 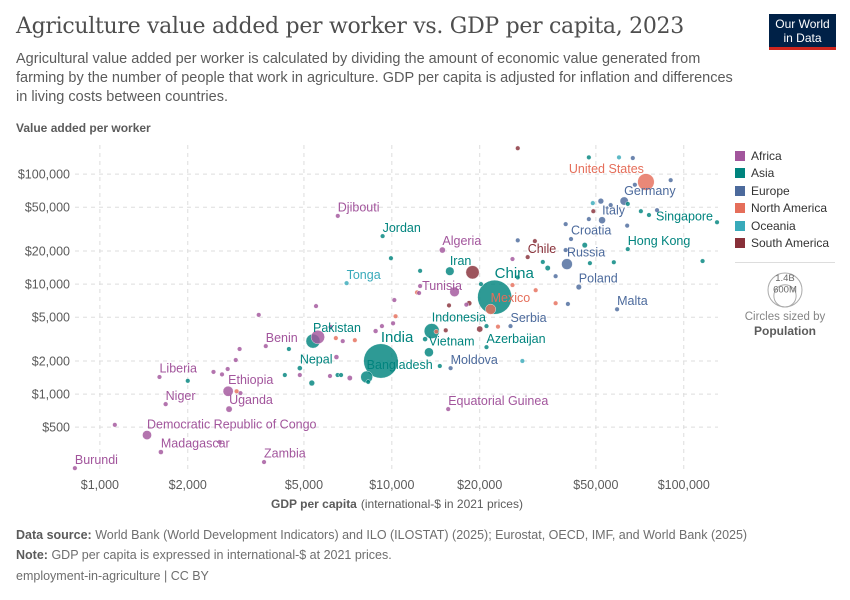 What do you see at coordinates (617, 309) in the screenshot?
I see `data-point-malta` at bounding box center [617, 309].